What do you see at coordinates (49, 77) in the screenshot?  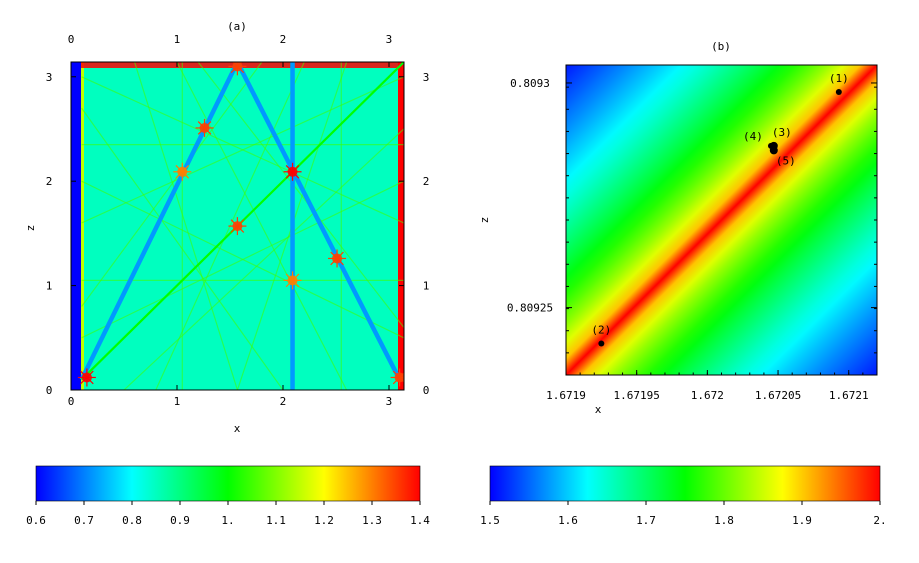 I see `y-tick-label-a: 3` at bounding box center [49, 77].